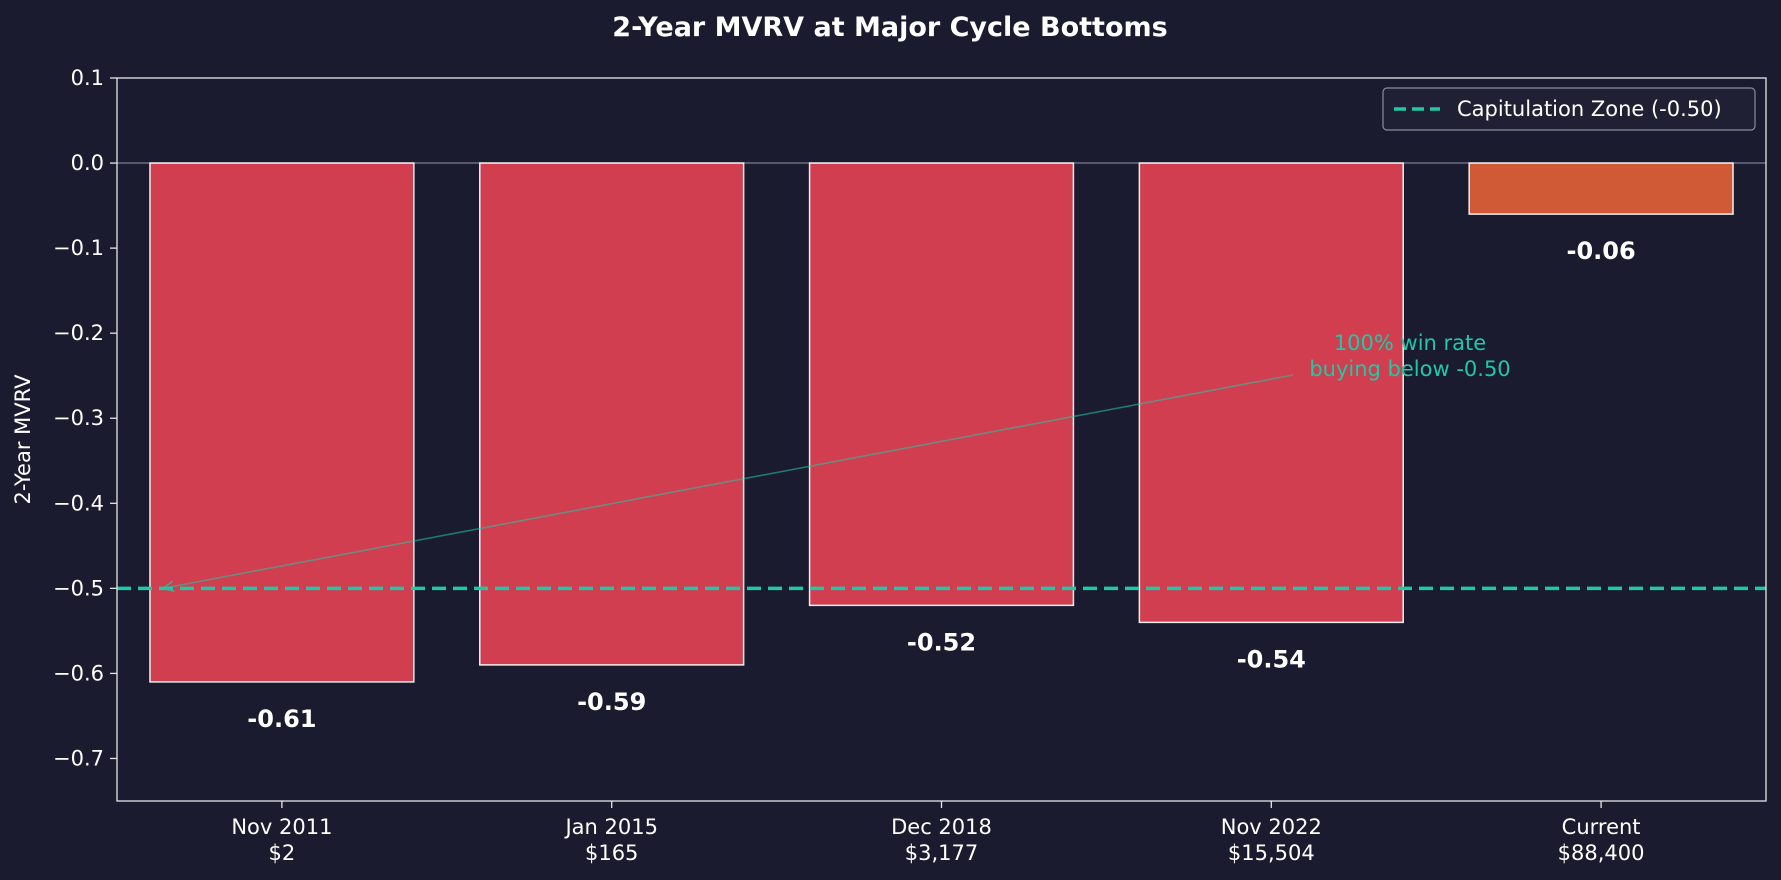 The image size is (1781, 880). I want to click on y-tick-label: 0.1, so click(87, 78).